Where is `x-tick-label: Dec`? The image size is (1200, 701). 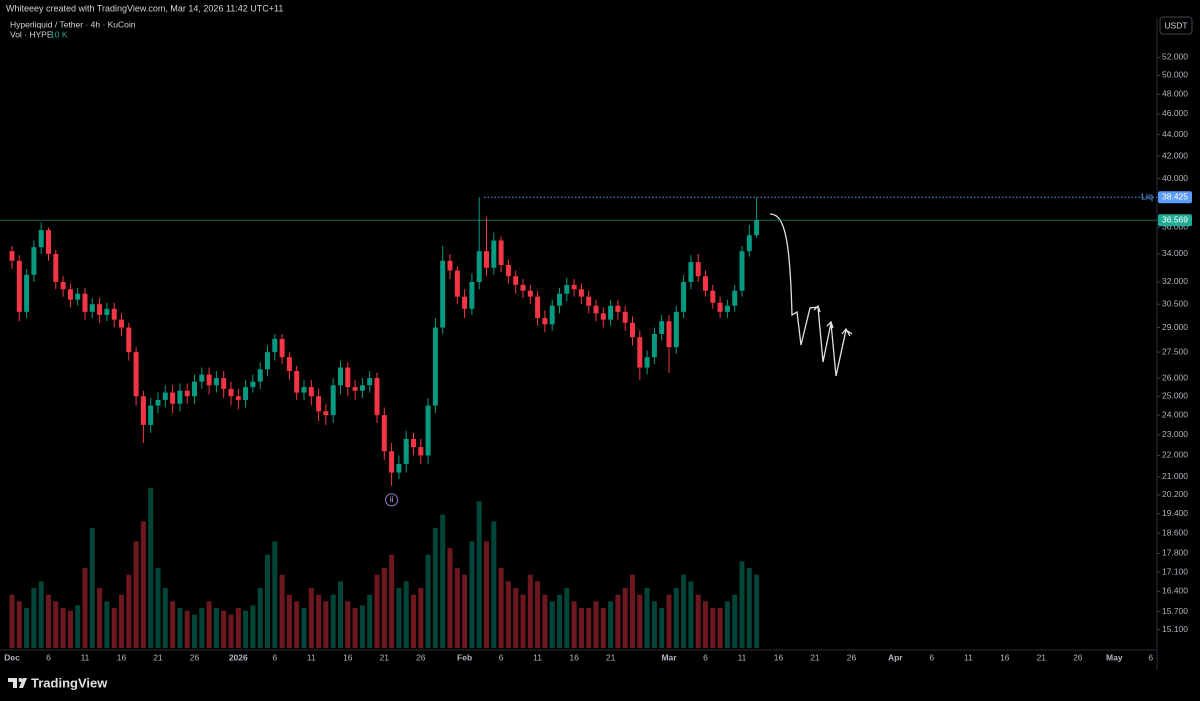
x-tick-label: Dec is located at coordinates (12, 657).